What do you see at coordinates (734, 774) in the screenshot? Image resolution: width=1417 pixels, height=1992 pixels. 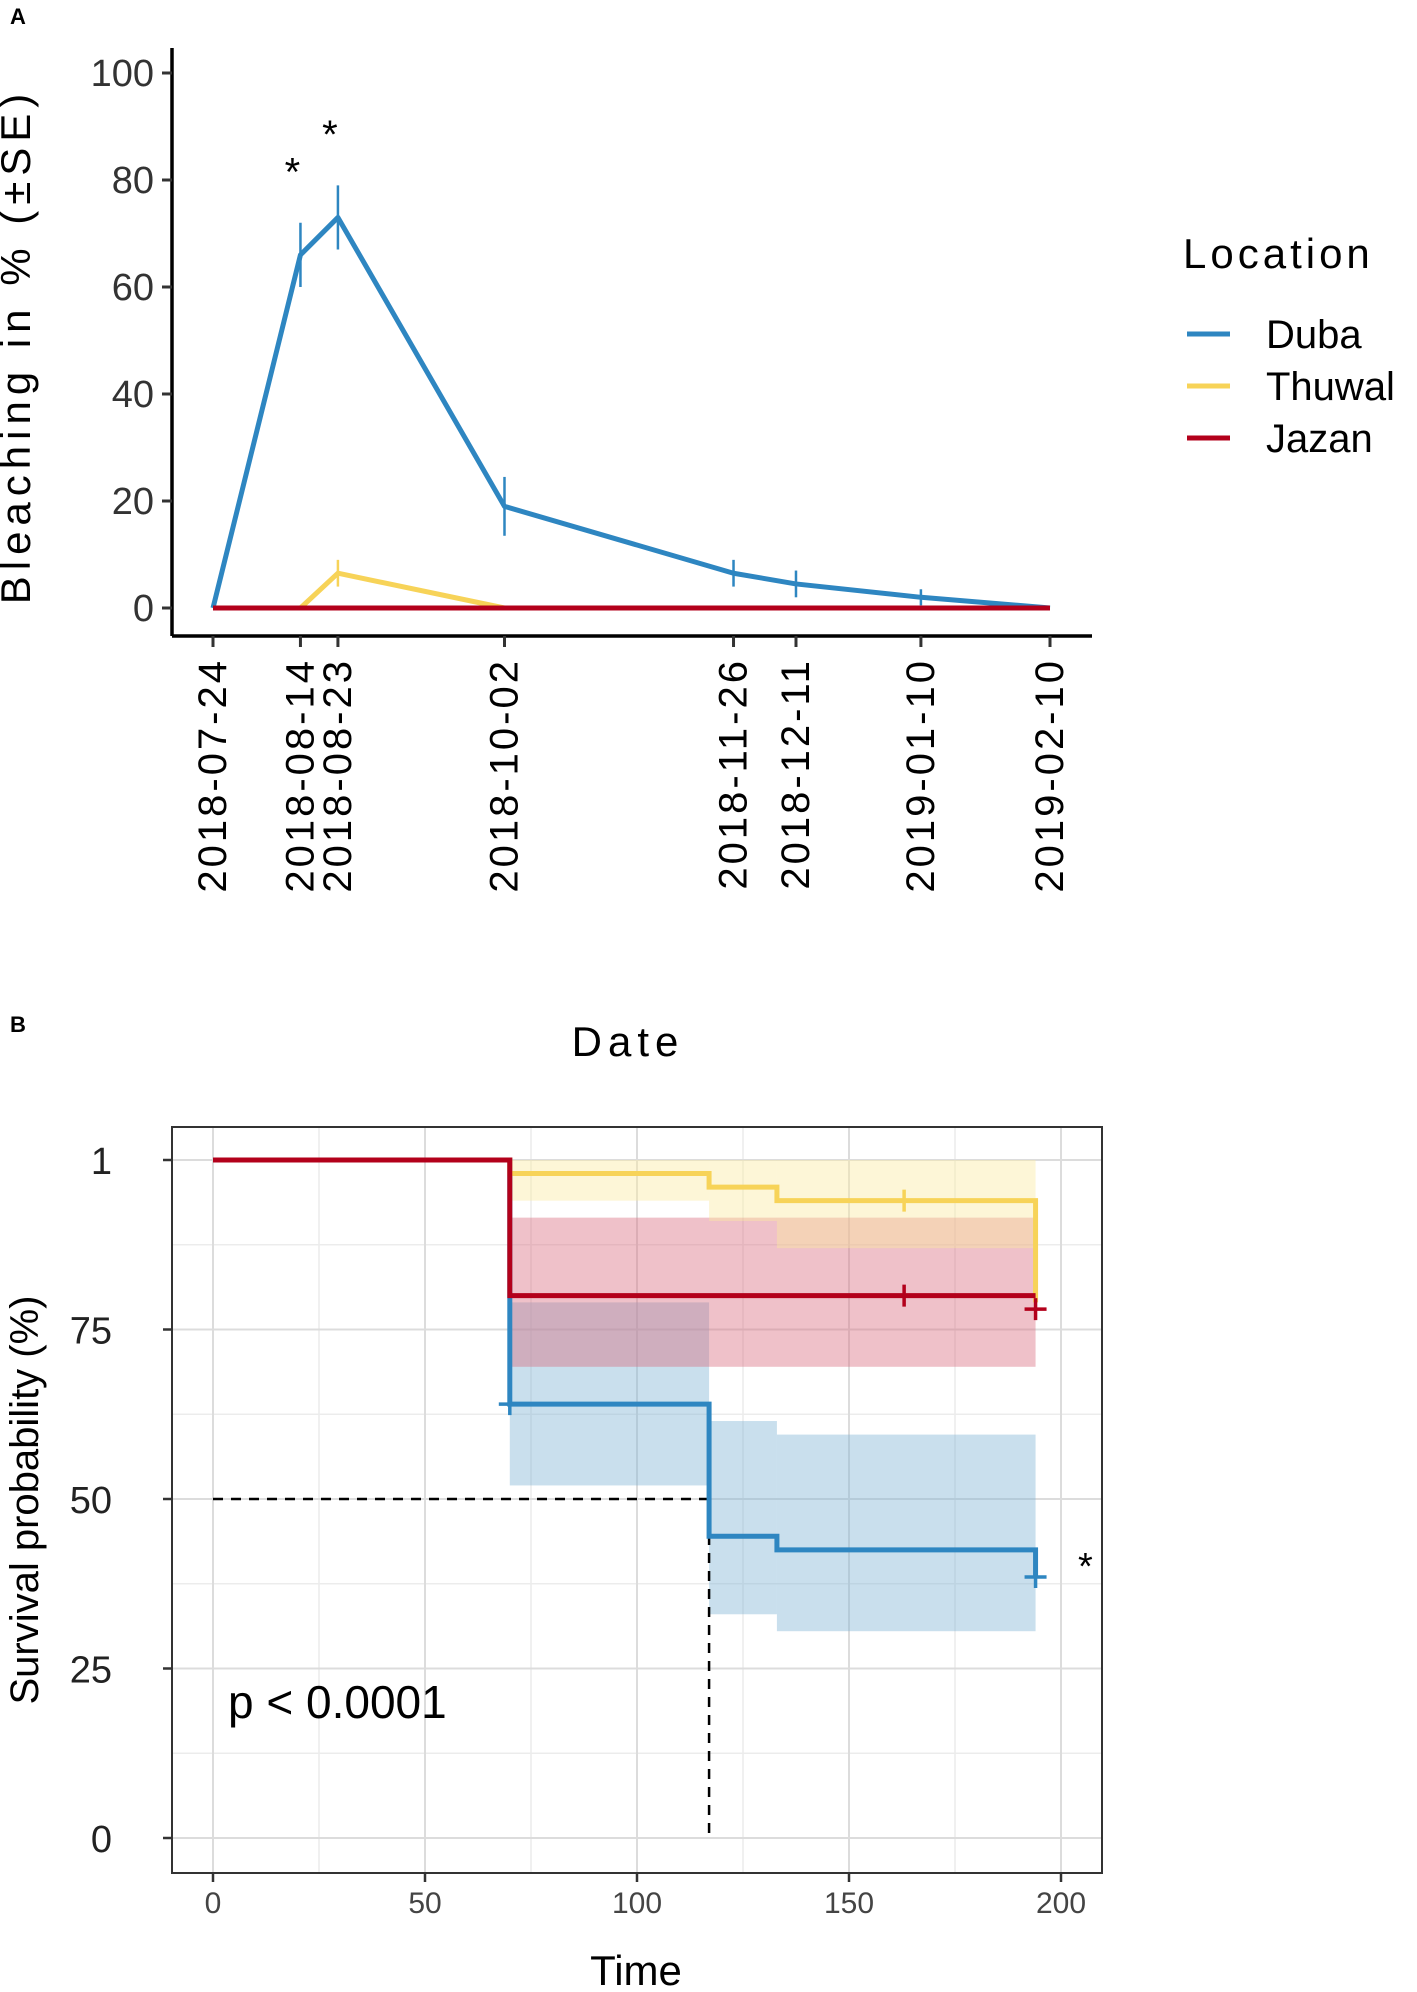 I see `panel-a-x-tick-label: 2018-11-26` at bounding box center [734, 774].